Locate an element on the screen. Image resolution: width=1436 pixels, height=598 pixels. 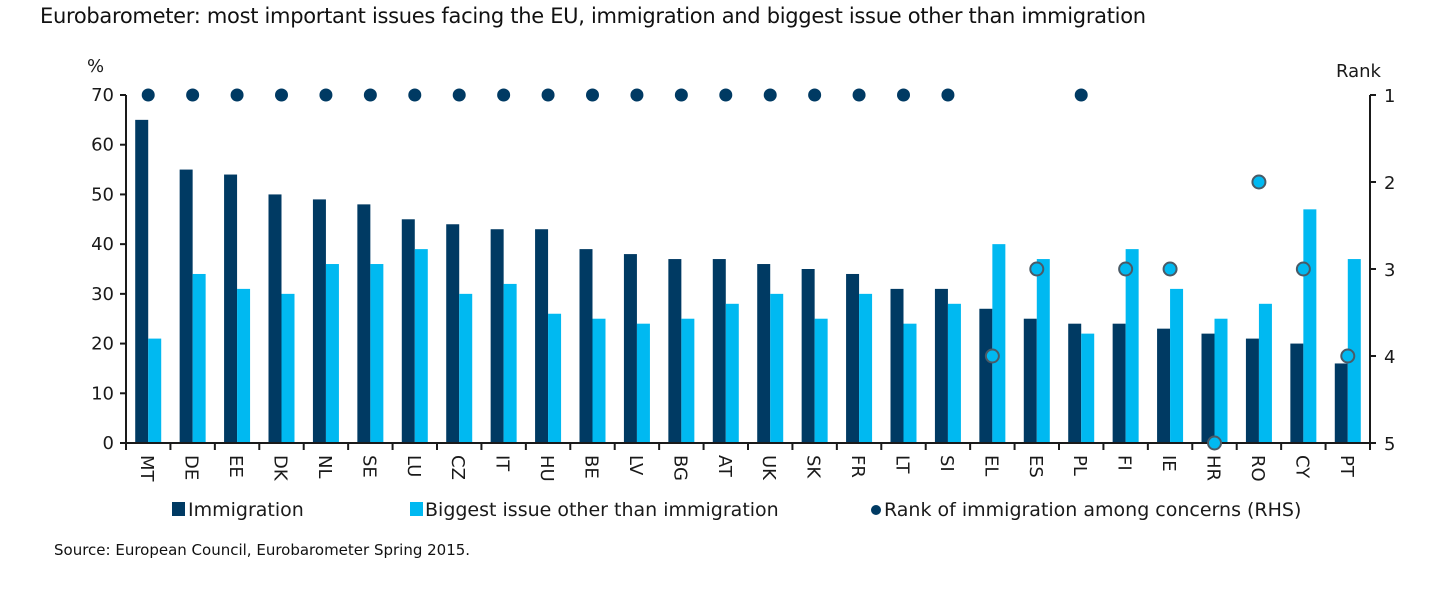
bar-other-pt is located at coordinates (1354, 351).